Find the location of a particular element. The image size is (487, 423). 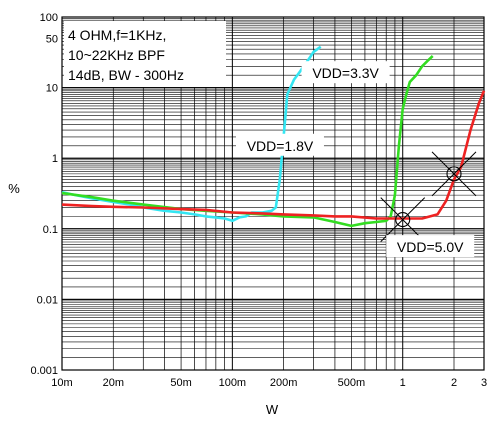

x-tick-label: 2 is located at coordinates (454, 383).